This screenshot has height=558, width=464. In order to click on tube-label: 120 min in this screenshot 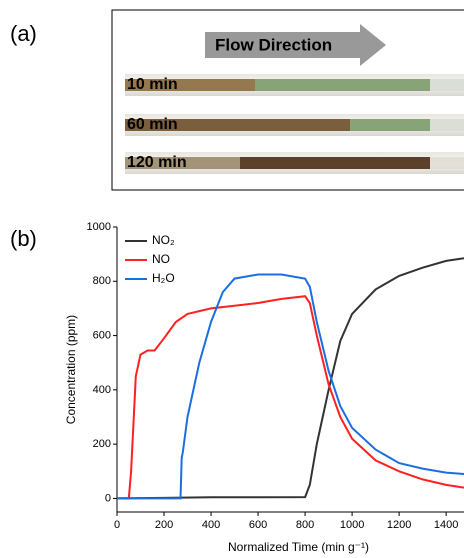, I will do `click(157, 162)`.